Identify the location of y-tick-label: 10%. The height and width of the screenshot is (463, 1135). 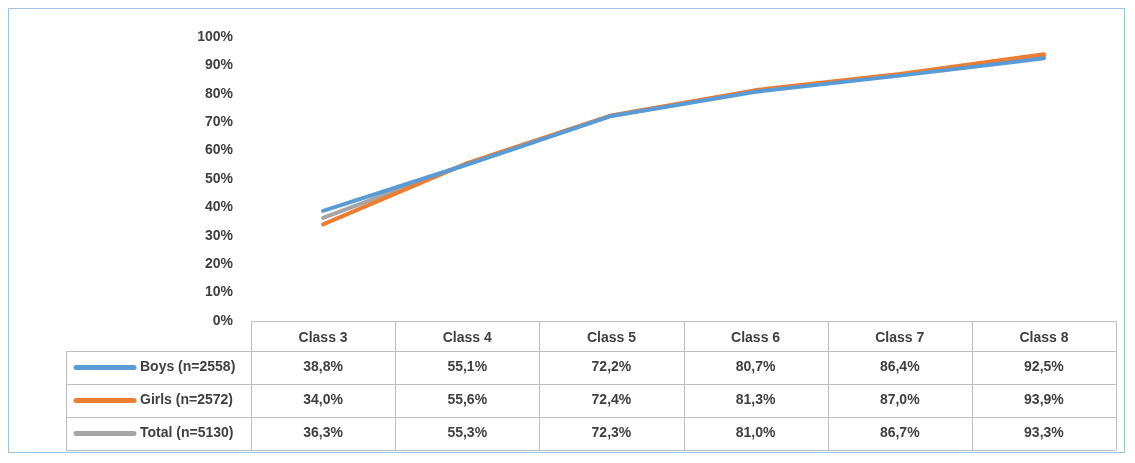
(219, 291).